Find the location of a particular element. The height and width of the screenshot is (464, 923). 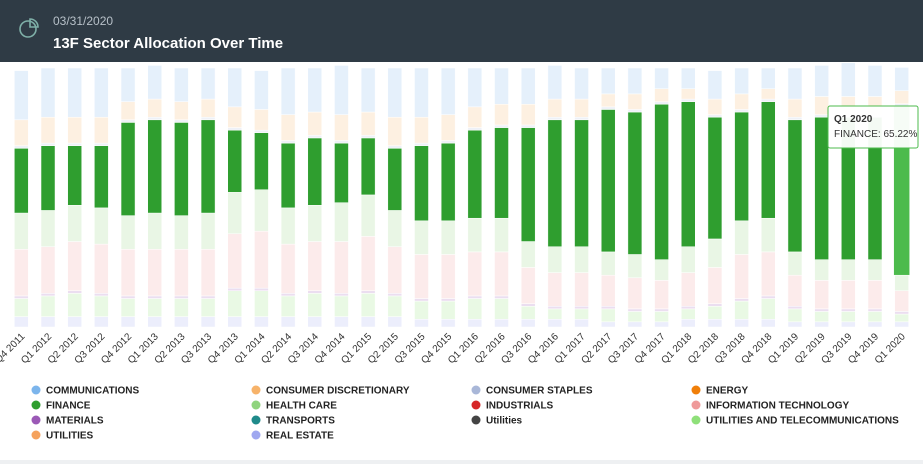

legend-label: UTILITIES AND TELECOMMUNICATIONS is located at coordinates (802, 421).